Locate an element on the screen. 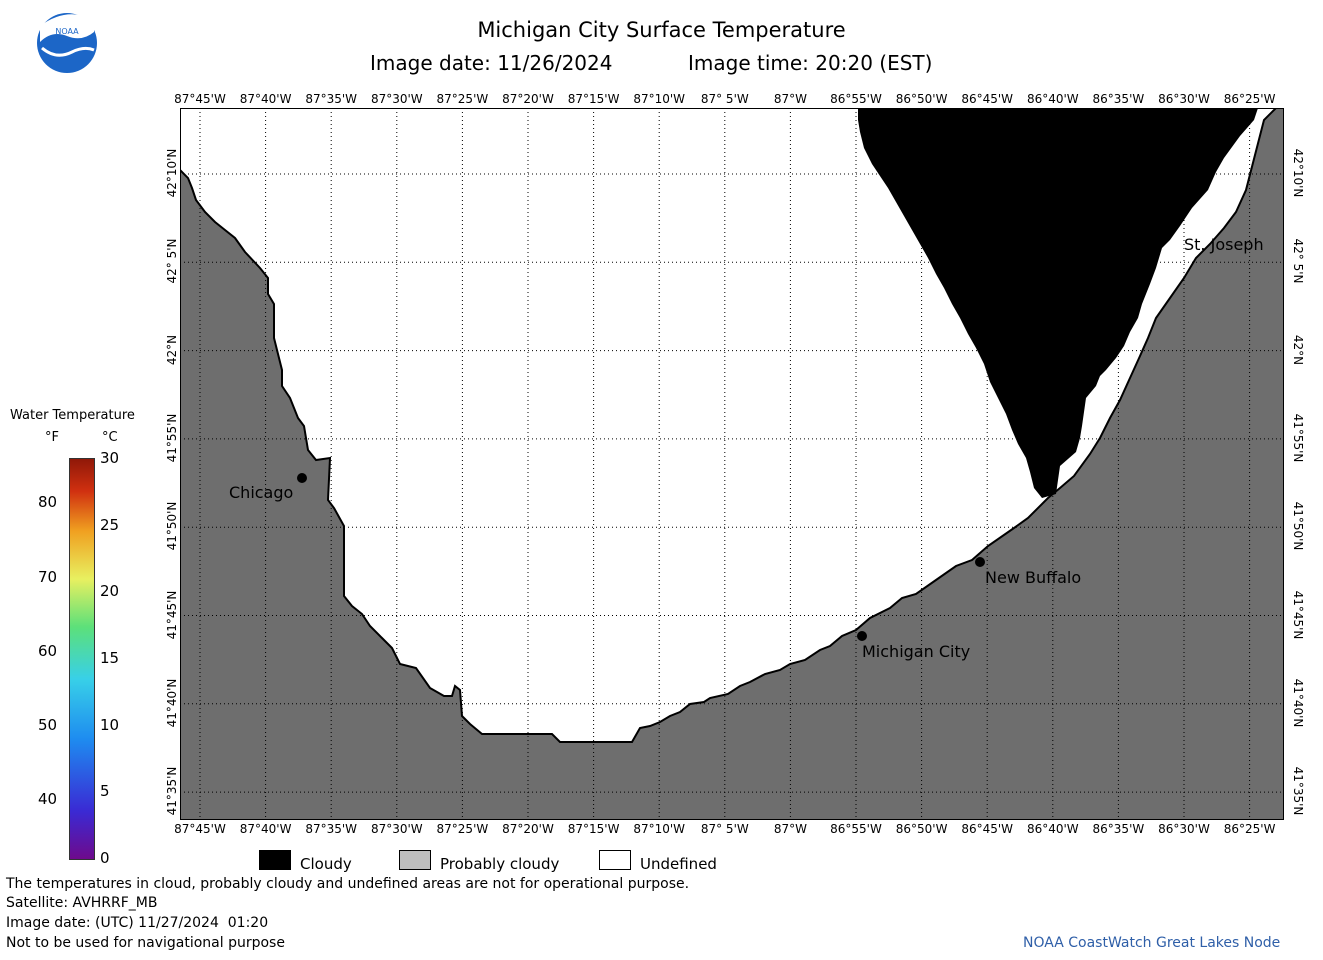 The height and width of the screenshot is (960, 1323). noaa-logo: NOAA is located at coordinates (67, 43).